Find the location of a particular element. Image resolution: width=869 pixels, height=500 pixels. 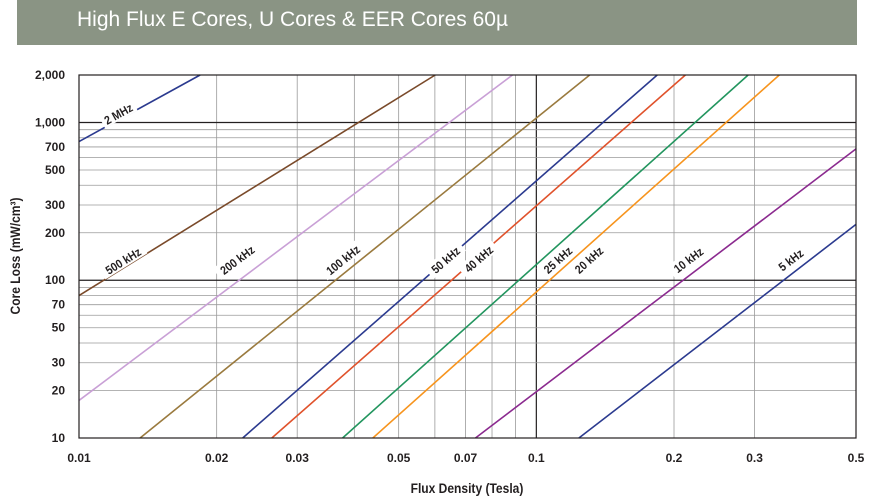

y-tick-label: 10 is located at coordinates (59, 438).